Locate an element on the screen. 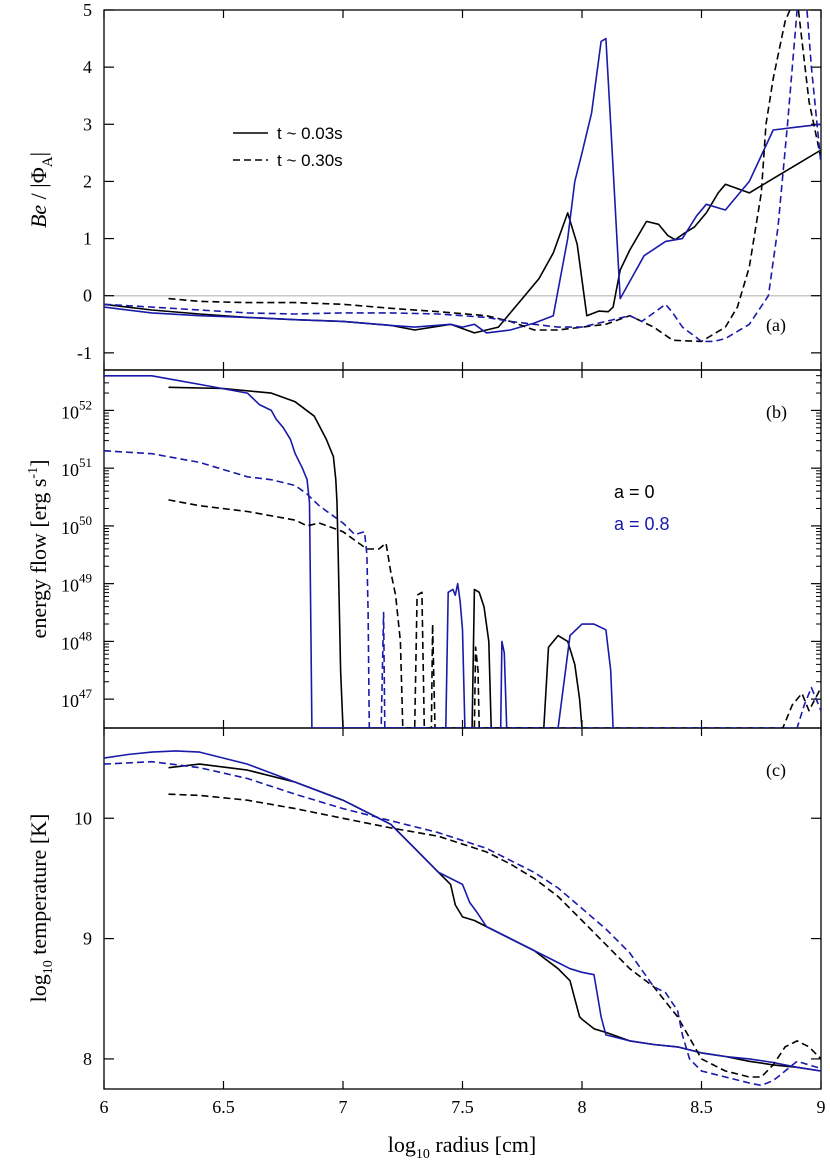 This screenshot has height=1174, width=830. panel-b-tag: (b) is located at coordinates (776, 412).